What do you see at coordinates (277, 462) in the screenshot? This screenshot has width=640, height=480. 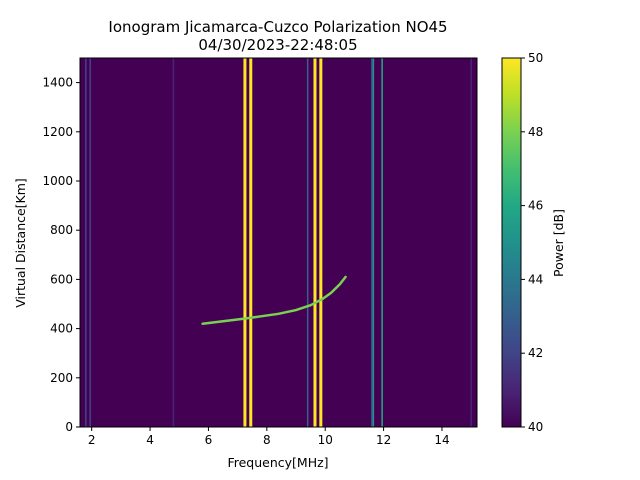 I see `x-axis-label: Frequency[MHz]` at bounding box center [277, 462].